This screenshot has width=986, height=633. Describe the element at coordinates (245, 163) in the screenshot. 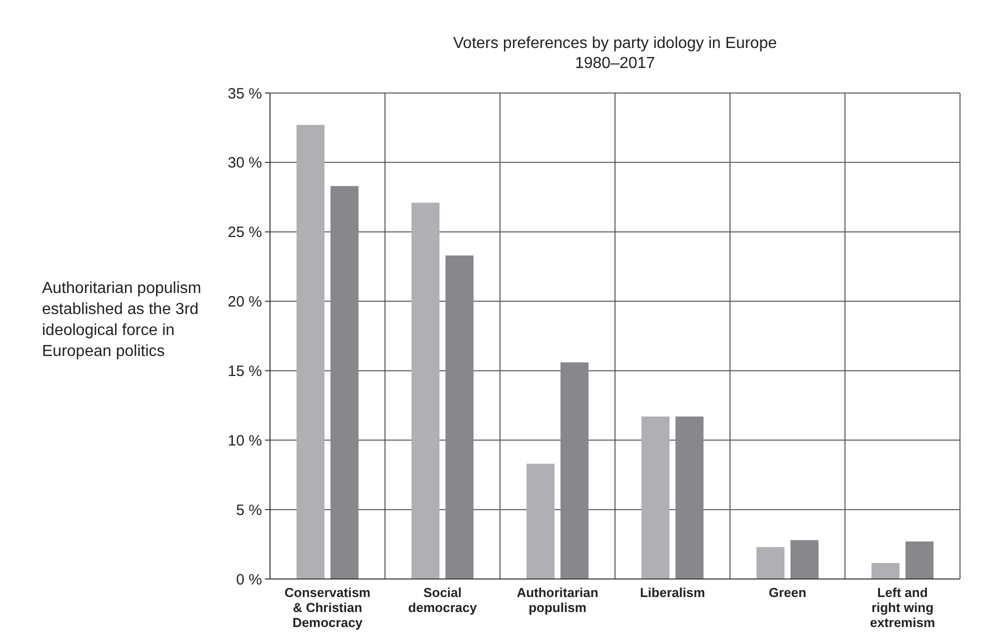

I see `y-tick-label: 30 %` at that location.